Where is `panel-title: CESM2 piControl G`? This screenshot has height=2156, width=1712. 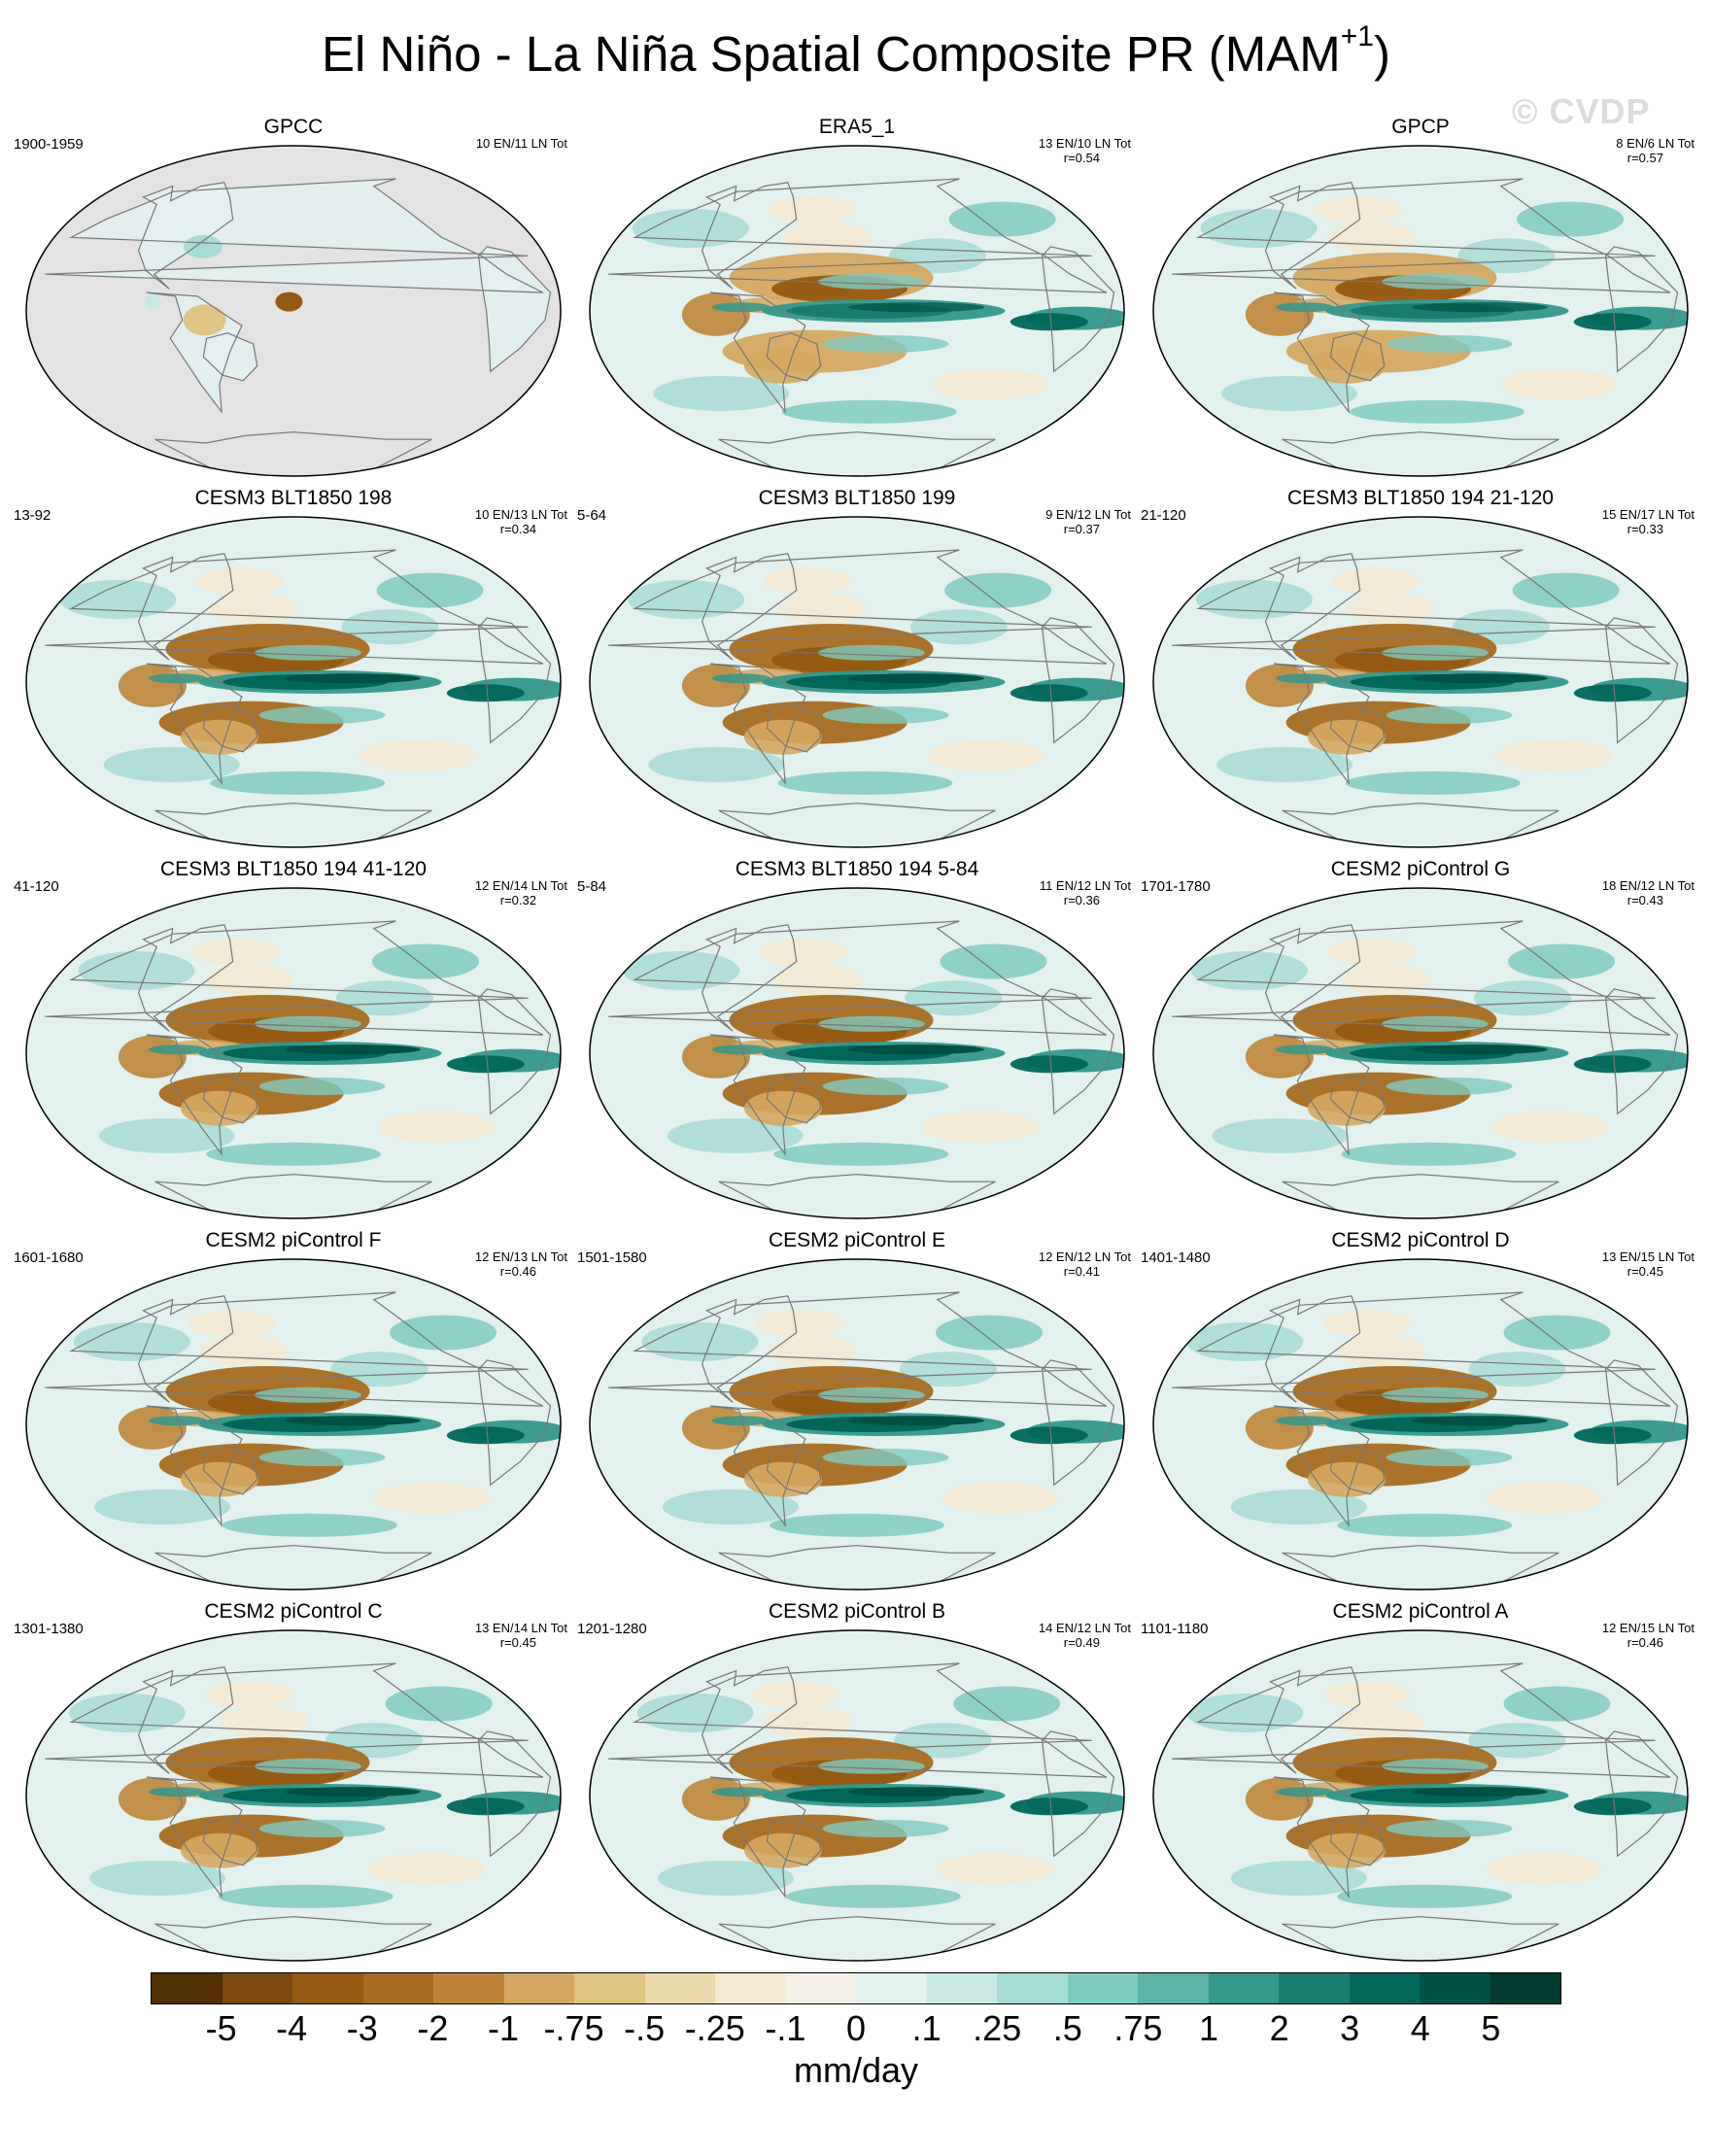
panel-title: CESM2 piControl G is located at coordinates (1421, 869).